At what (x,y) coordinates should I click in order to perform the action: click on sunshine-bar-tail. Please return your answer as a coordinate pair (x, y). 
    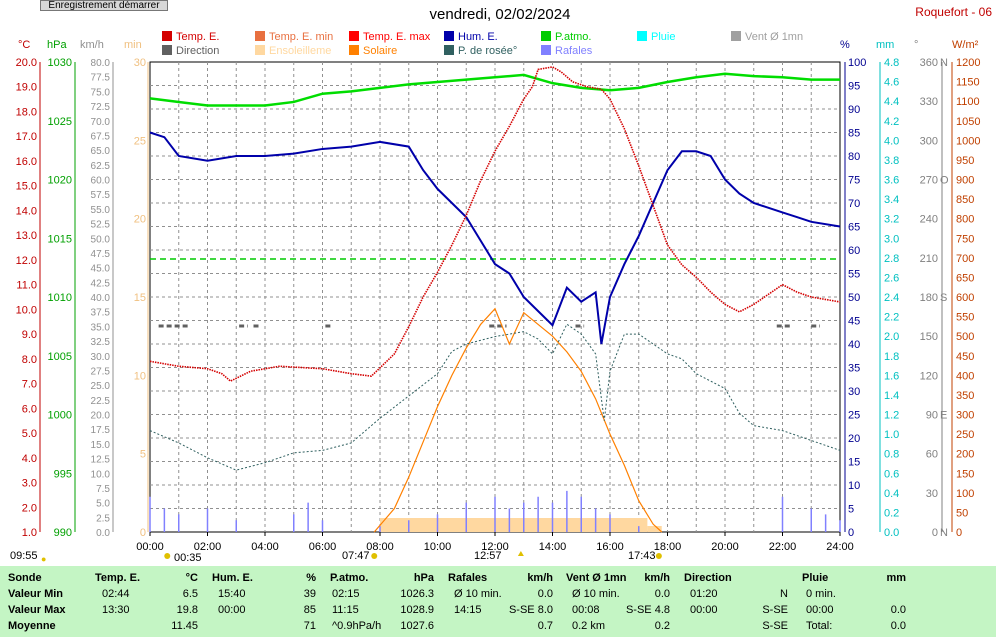
    Looking at the image, I should click on (654, 529).